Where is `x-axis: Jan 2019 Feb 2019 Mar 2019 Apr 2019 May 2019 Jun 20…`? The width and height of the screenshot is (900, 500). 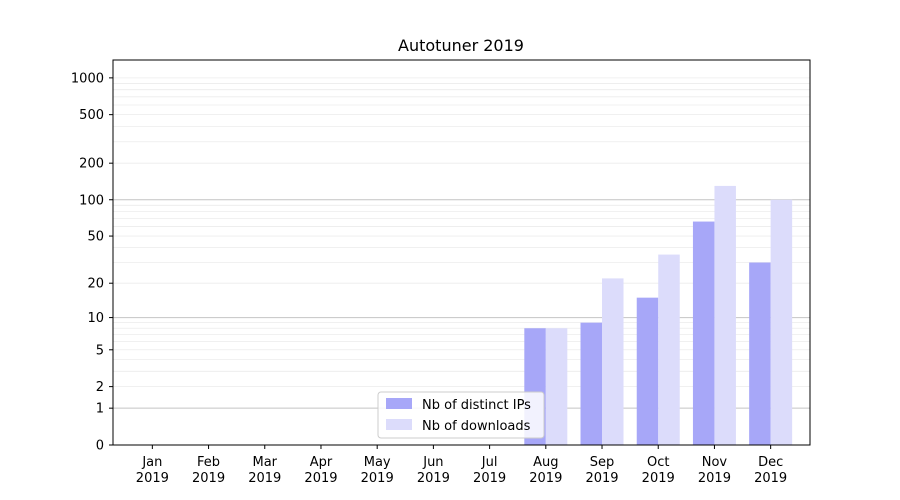 x-axis: Jan 2019 Feb 2019 Mar 2019 Apr 2019 May 2019 Jun 20… is located at coordinates (461, 465).